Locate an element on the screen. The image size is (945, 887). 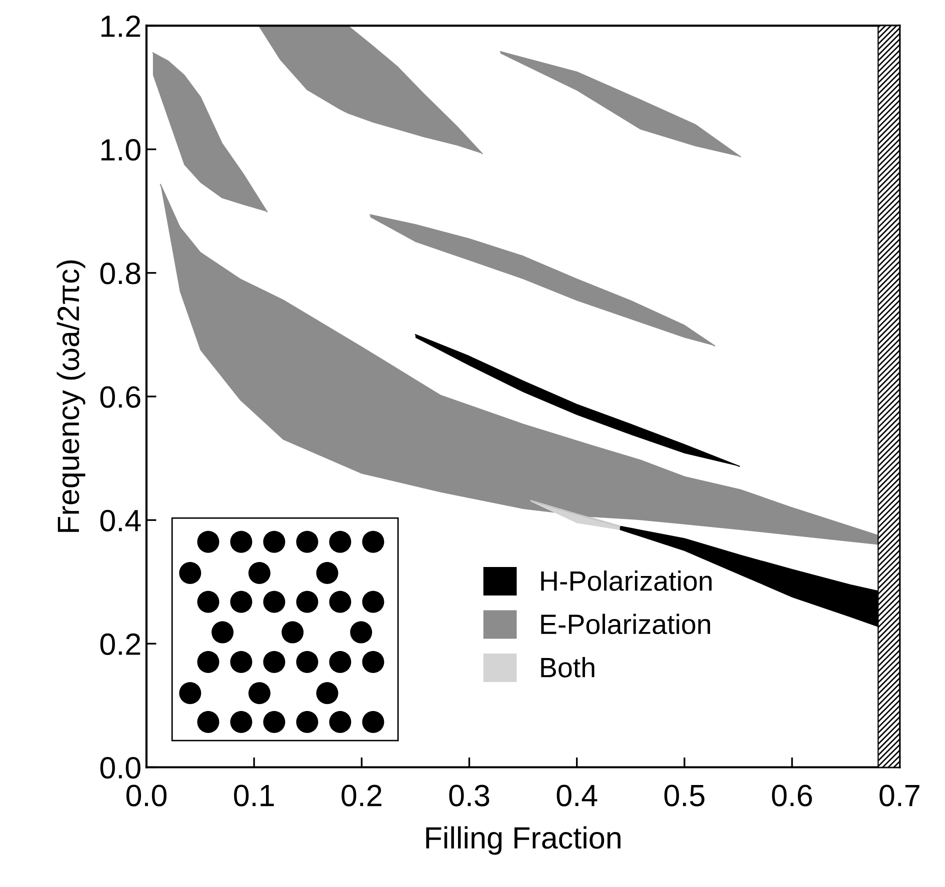
x-tick-label: 0.6 is located at coordinates (792, 795).